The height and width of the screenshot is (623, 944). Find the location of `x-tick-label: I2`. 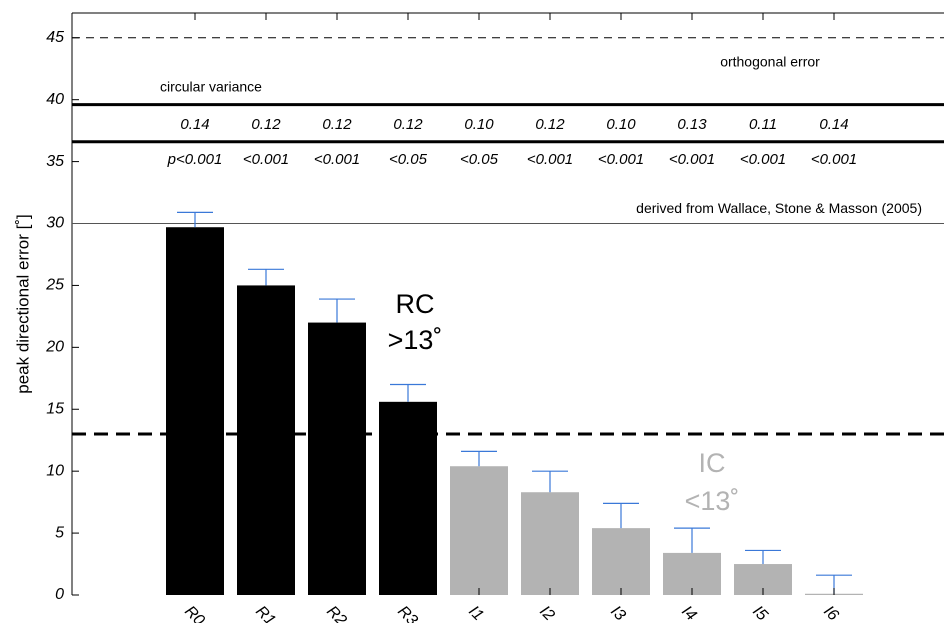

x-tick-label: I2 is located at coordinates (547, 613).